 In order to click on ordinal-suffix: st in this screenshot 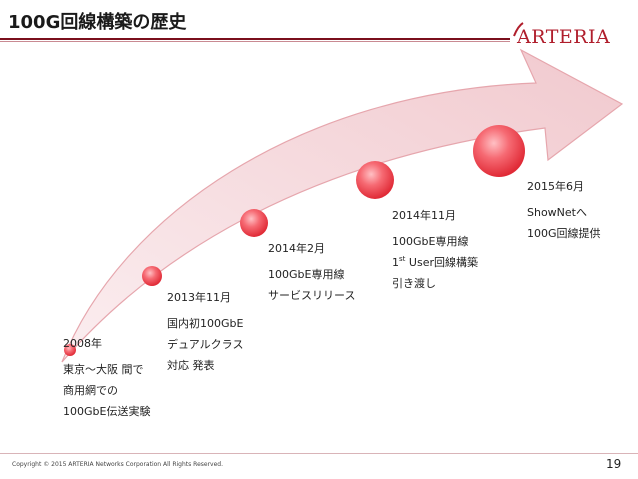, I will do `click(402, 259)`.